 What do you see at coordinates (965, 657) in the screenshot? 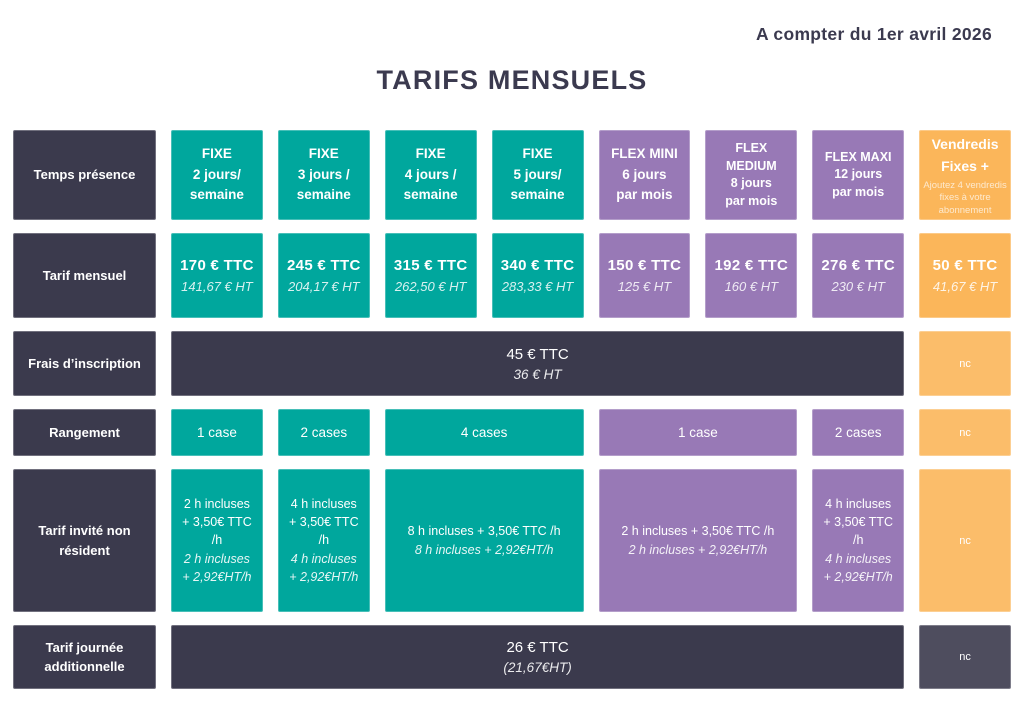
I see `extraday-nc-cell: nc` at bounding box center [965, 657].